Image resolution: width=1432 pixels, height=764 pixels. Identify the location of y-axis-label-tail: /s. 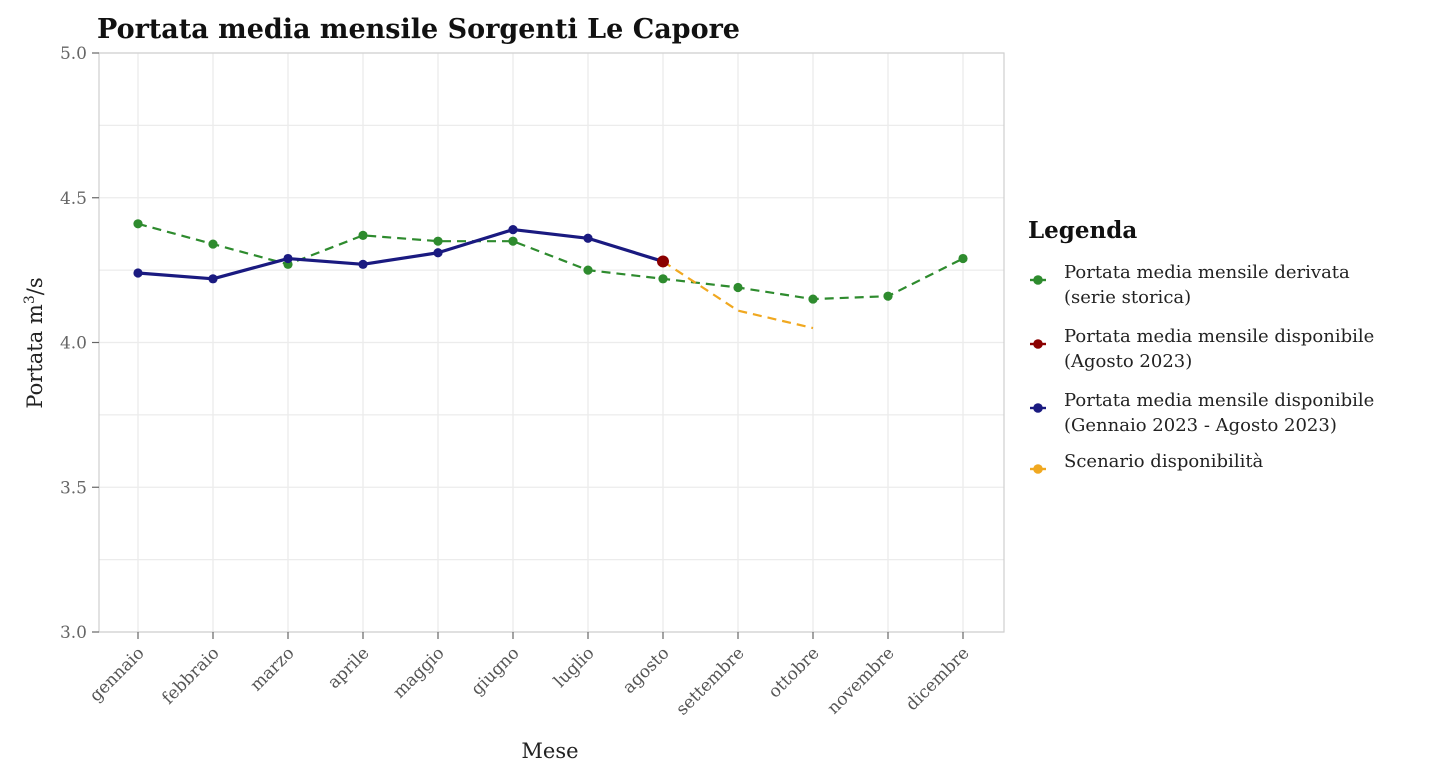
(35, 286).